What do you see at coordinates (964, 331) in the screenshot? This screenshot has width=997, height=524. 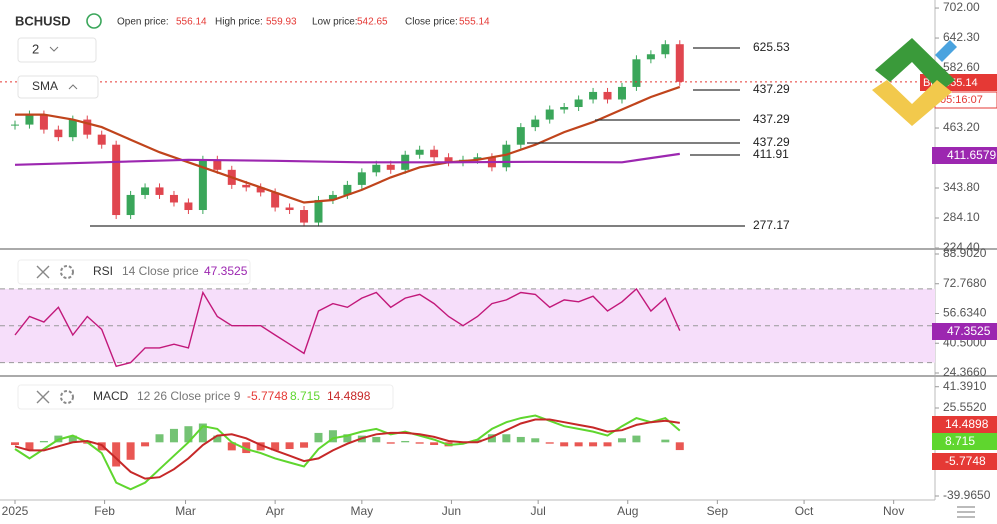 I see `rsi-value-box` at bounding box center [964, 331].